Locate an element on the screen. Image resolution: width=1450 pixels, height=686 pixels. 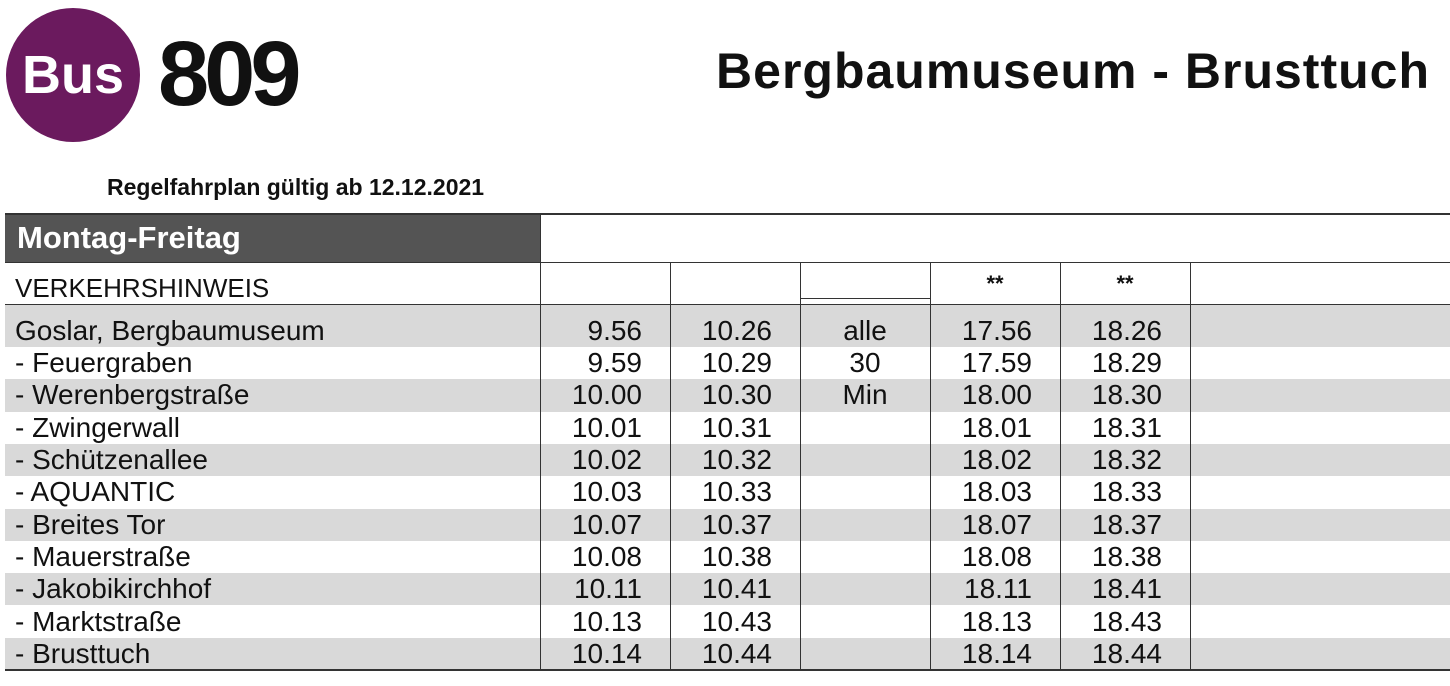
departure-time: 18.31 is located at coordinates (1126, 427).